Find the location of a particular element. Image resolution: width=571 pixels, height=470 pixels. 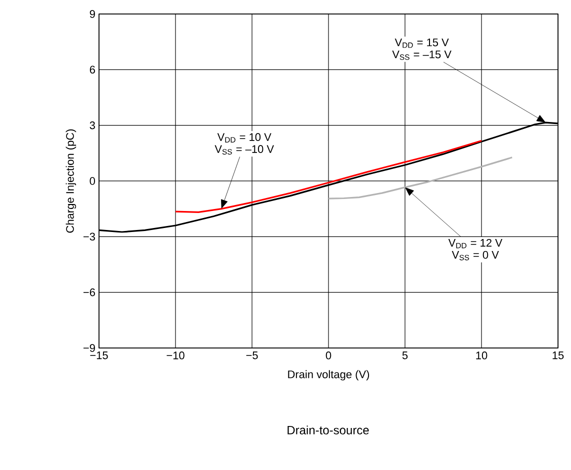

x-tick-label: 15 is located at coordinates (558, 356).